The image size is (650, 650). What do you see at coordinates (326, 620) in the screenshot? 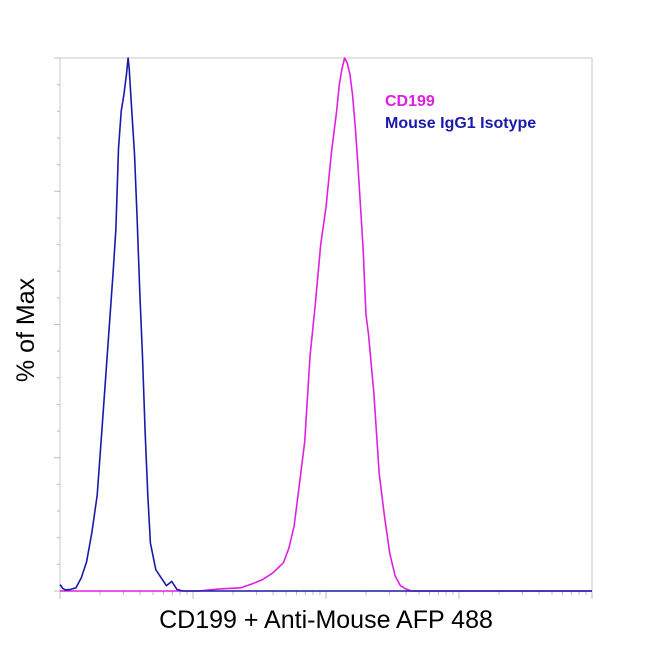
I see `x-axis-label: CD199 + Anti-Mouse AFP 488` at bounding box center [326, 620].